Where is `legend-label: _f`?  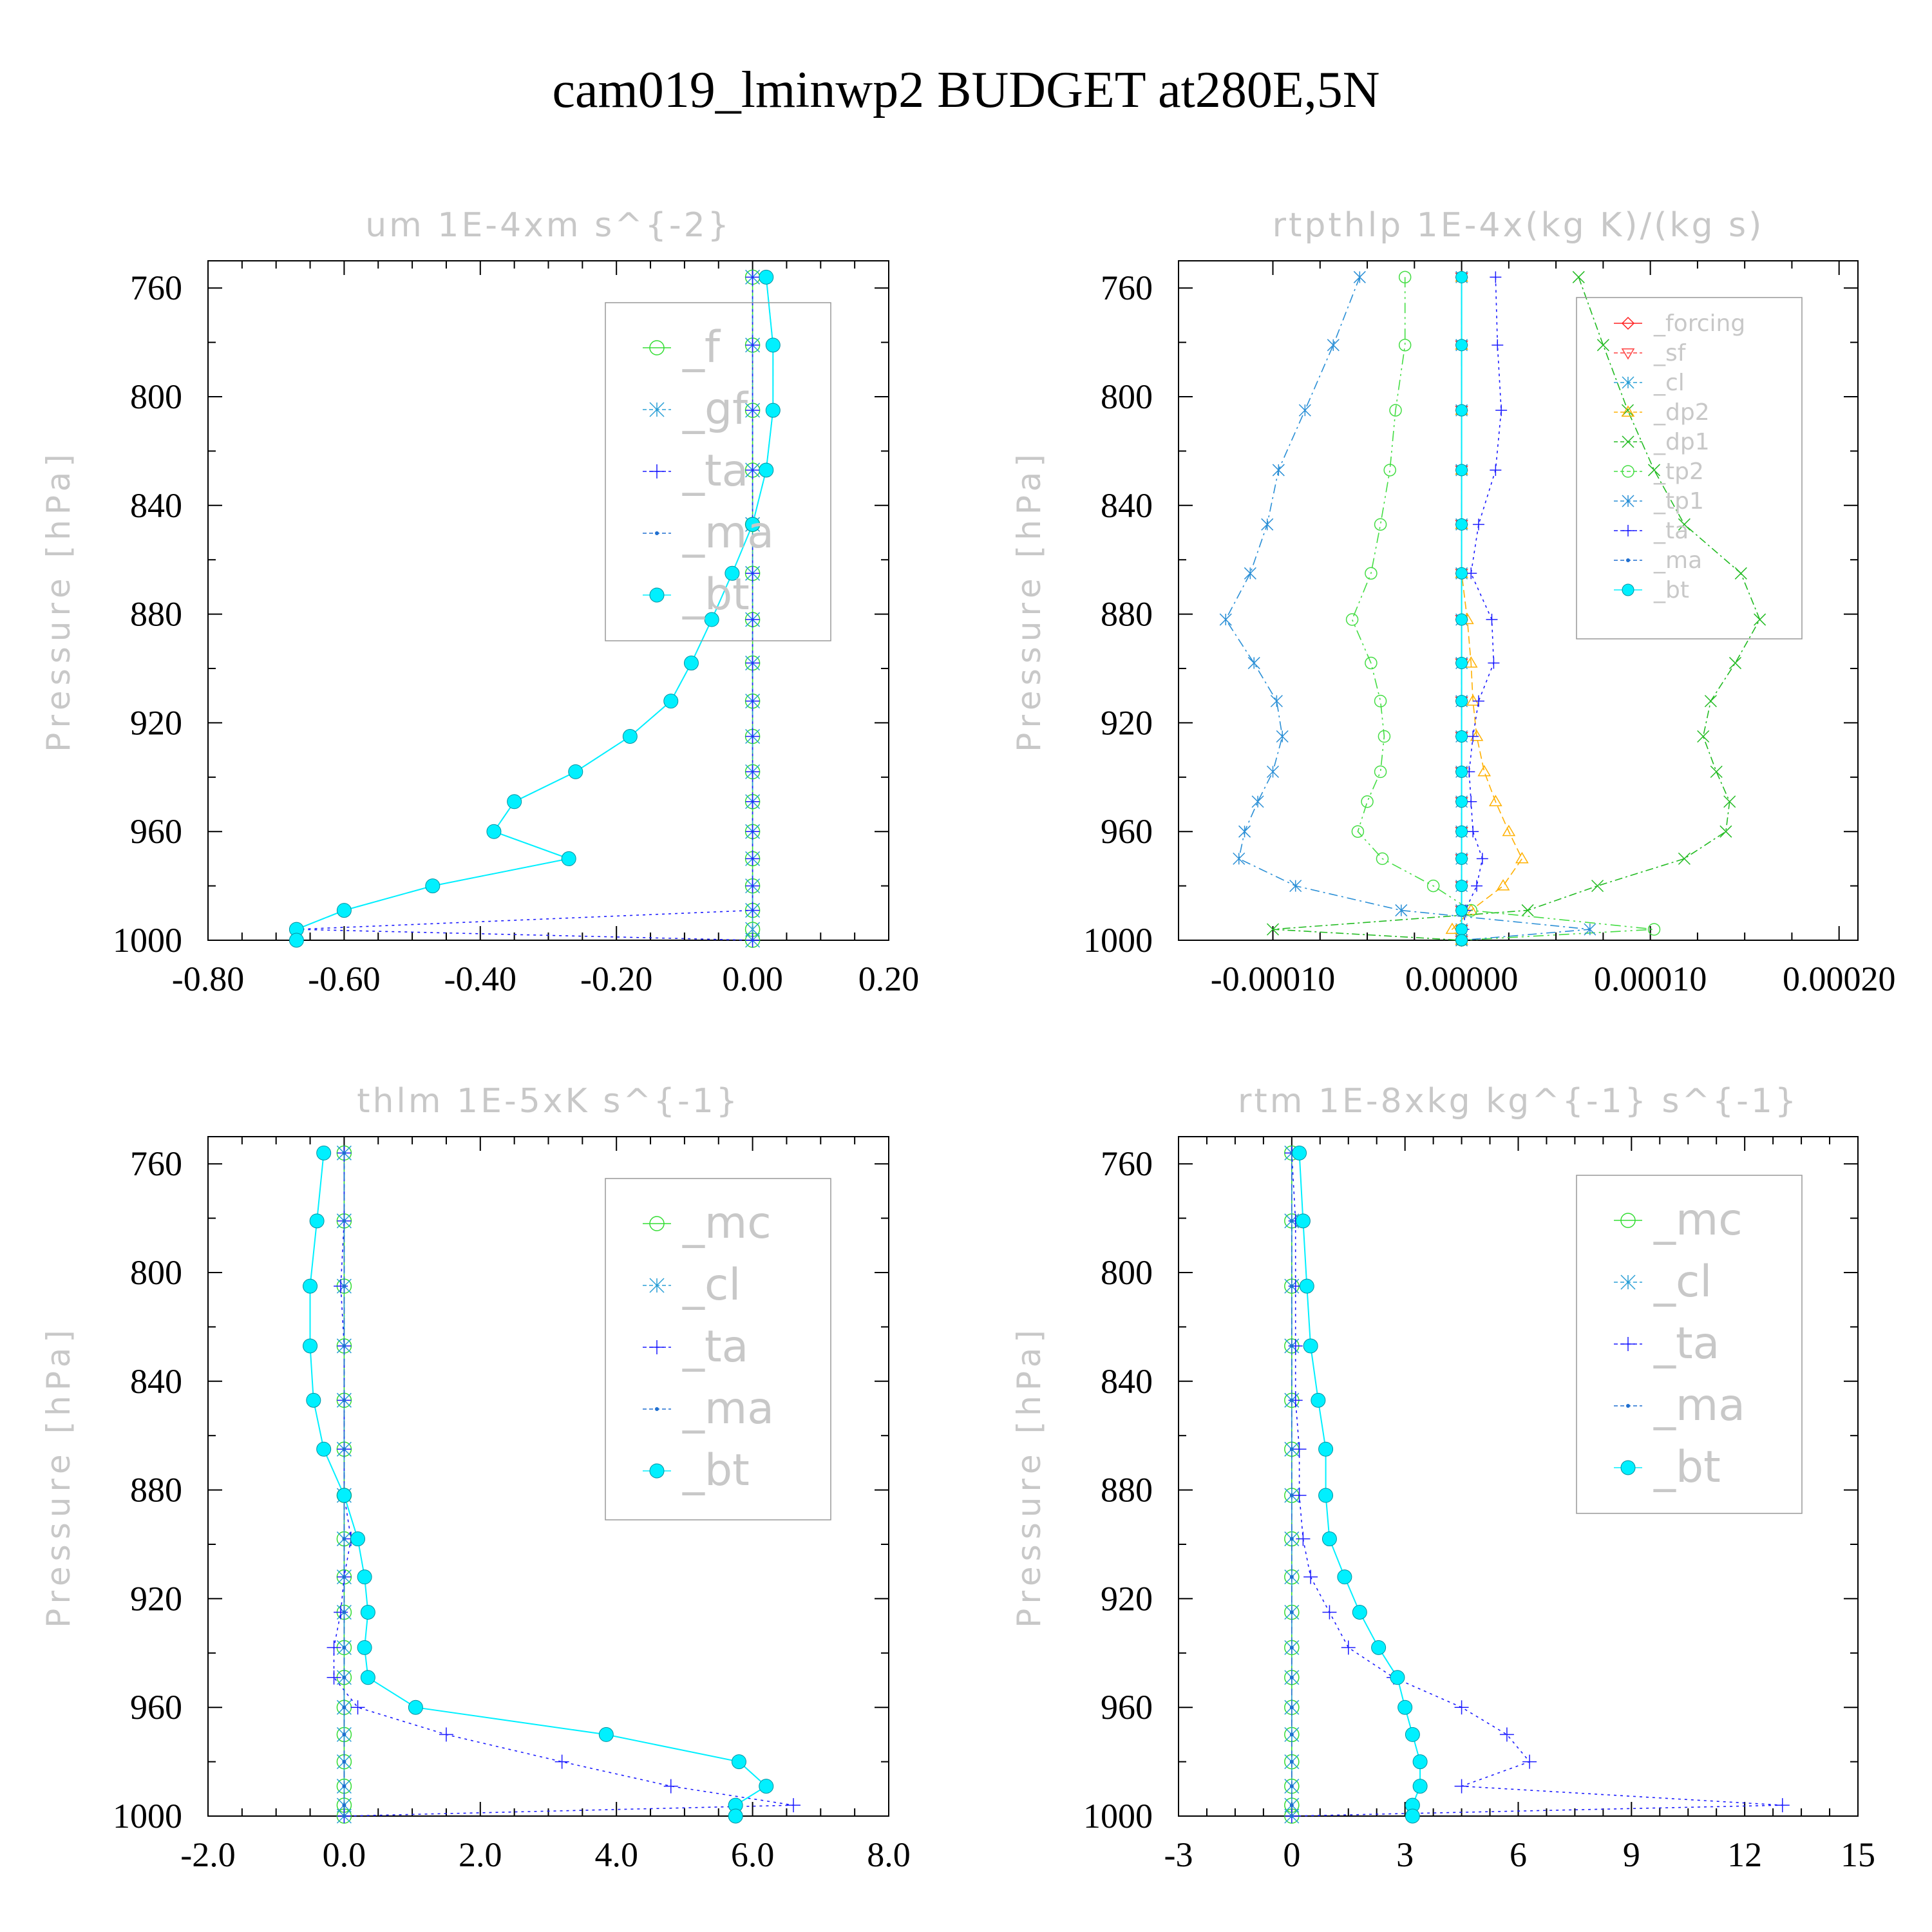 legend-label: _f is located at coordinates (701, 348).